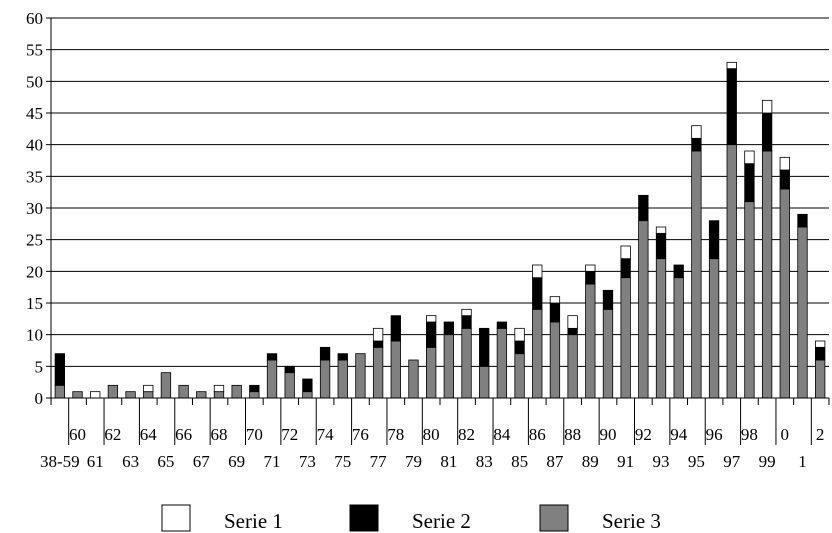 This screenshot has width=832, height=533. What do you see at coordinates (785, 434) in the screenshot?
I see `x-tick-label: 0` at bounding box center [785, 434].